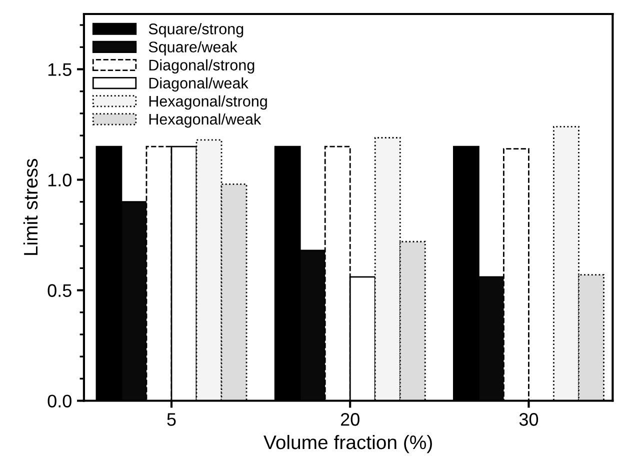 The image size is (622, 466). What do you see at coordinates (60, 290) in the screenshot?
I see `y-tick-label: 0.5` at bounding box center [60, 290].